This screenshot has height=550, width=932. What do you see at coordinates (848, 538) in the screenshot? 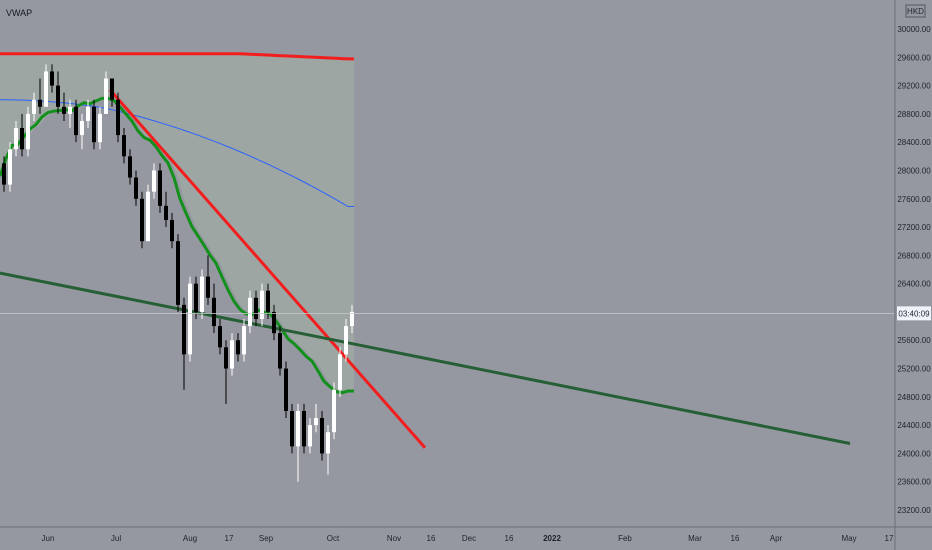
I see `x-tick-label: May` at bounding box center [848, 538].